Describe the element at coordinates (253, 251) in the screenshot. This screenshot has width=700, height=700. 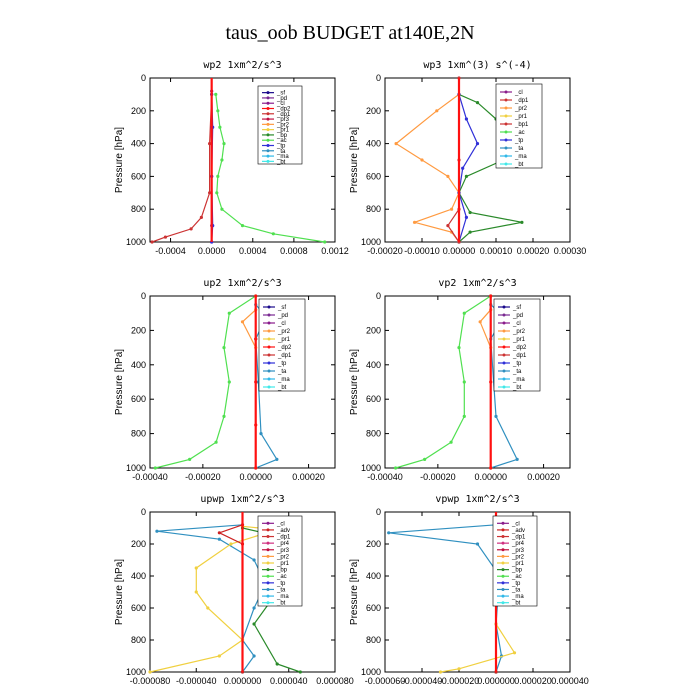
I see `x-tick-label: 0.0004` at that location.